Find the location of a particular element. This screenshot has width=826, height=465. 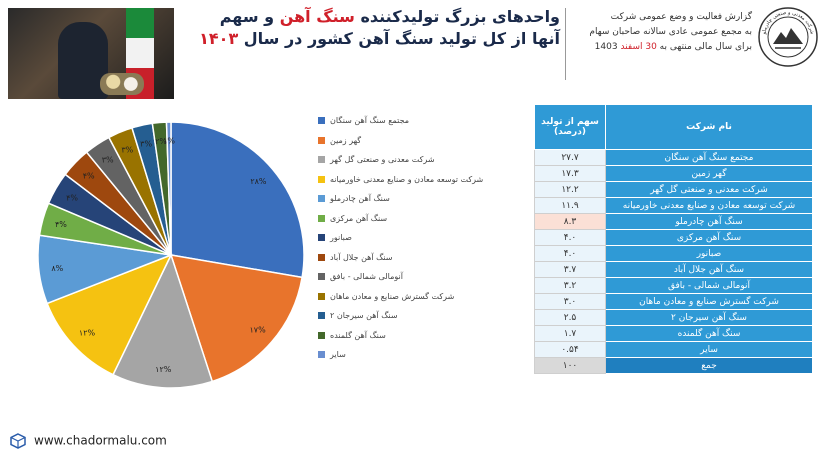

title-suffix: و سهم is located at coordinates (249, 16).